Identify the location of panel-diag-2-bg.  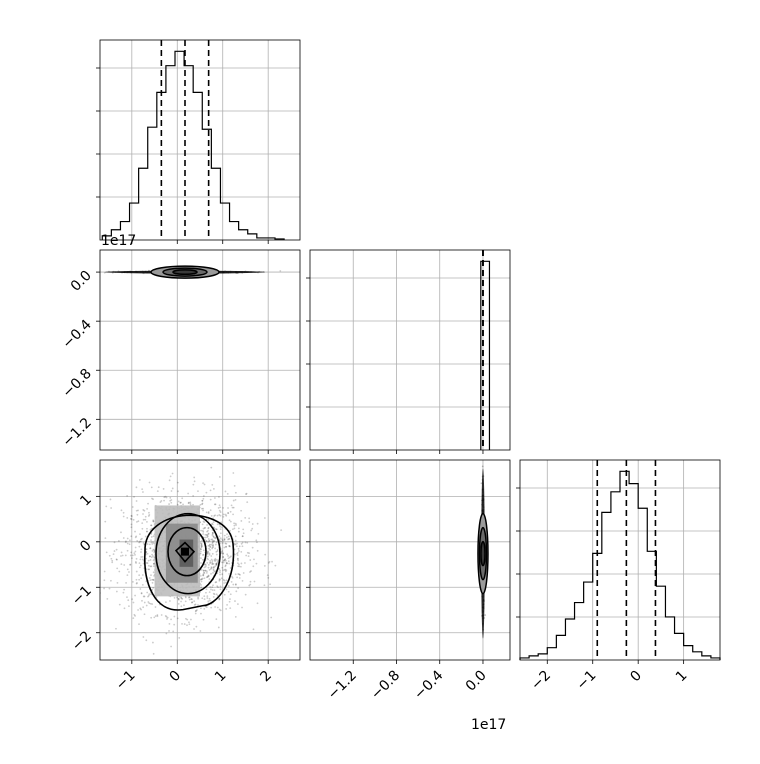
(410, 350).